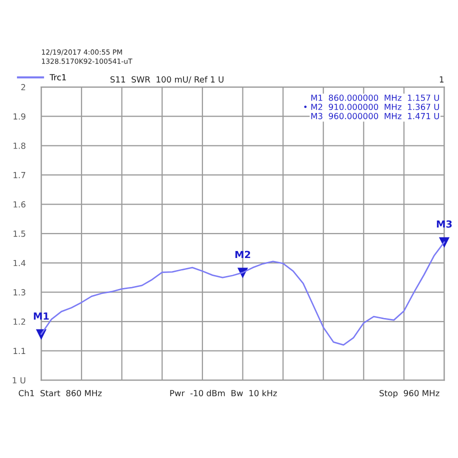 The width and height of the screenshot is (458, 458). Describe the element at coordinates (242, 254) in the screenshot. I see `data-label: M2` at that location.